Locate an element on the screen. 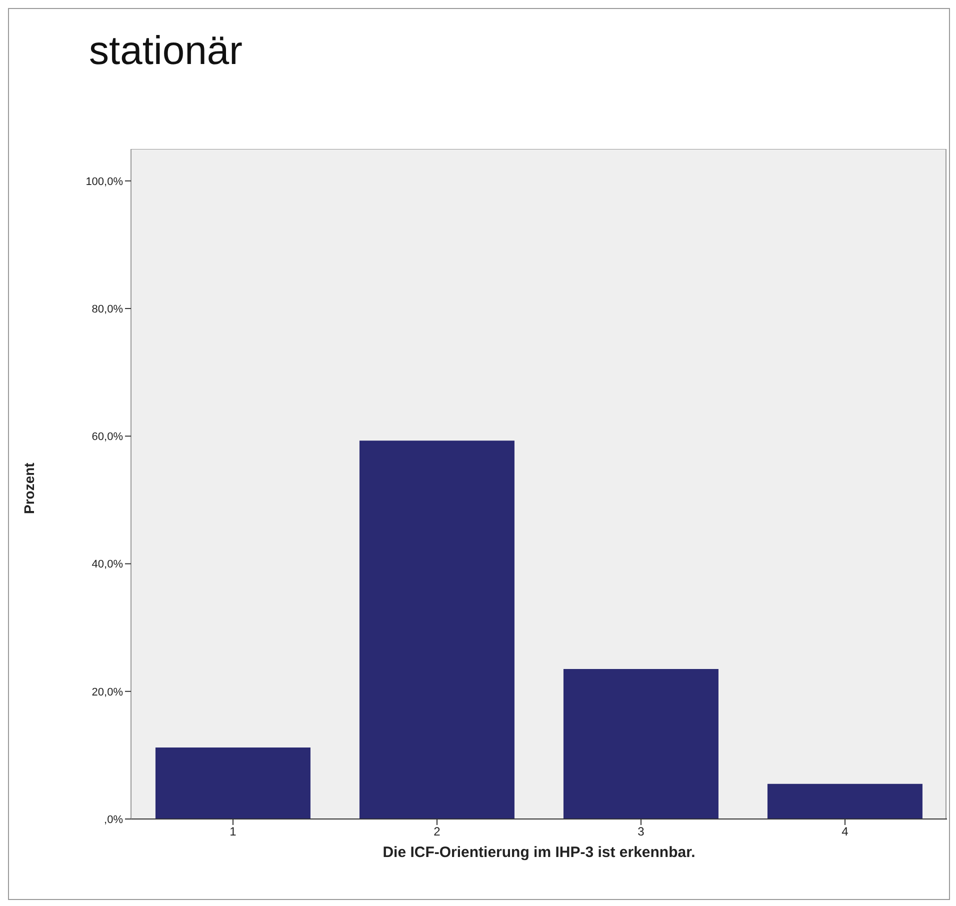 This screenshot has width=956, height=906. y-tick-label: 60,0% is located at coordinates (108, 437).